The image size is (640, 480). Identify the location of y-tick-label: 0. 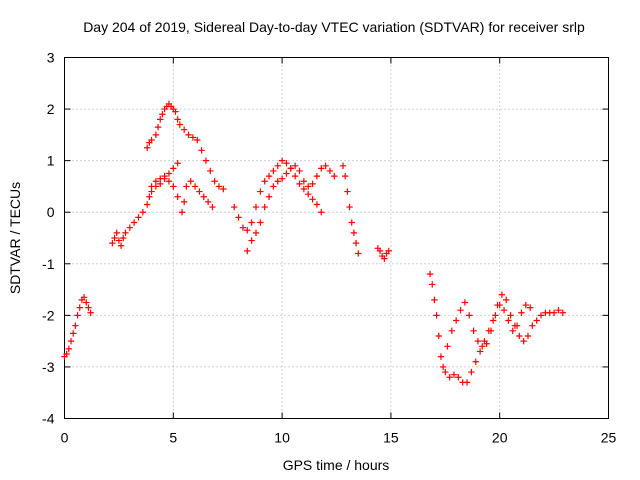
(51, 212).